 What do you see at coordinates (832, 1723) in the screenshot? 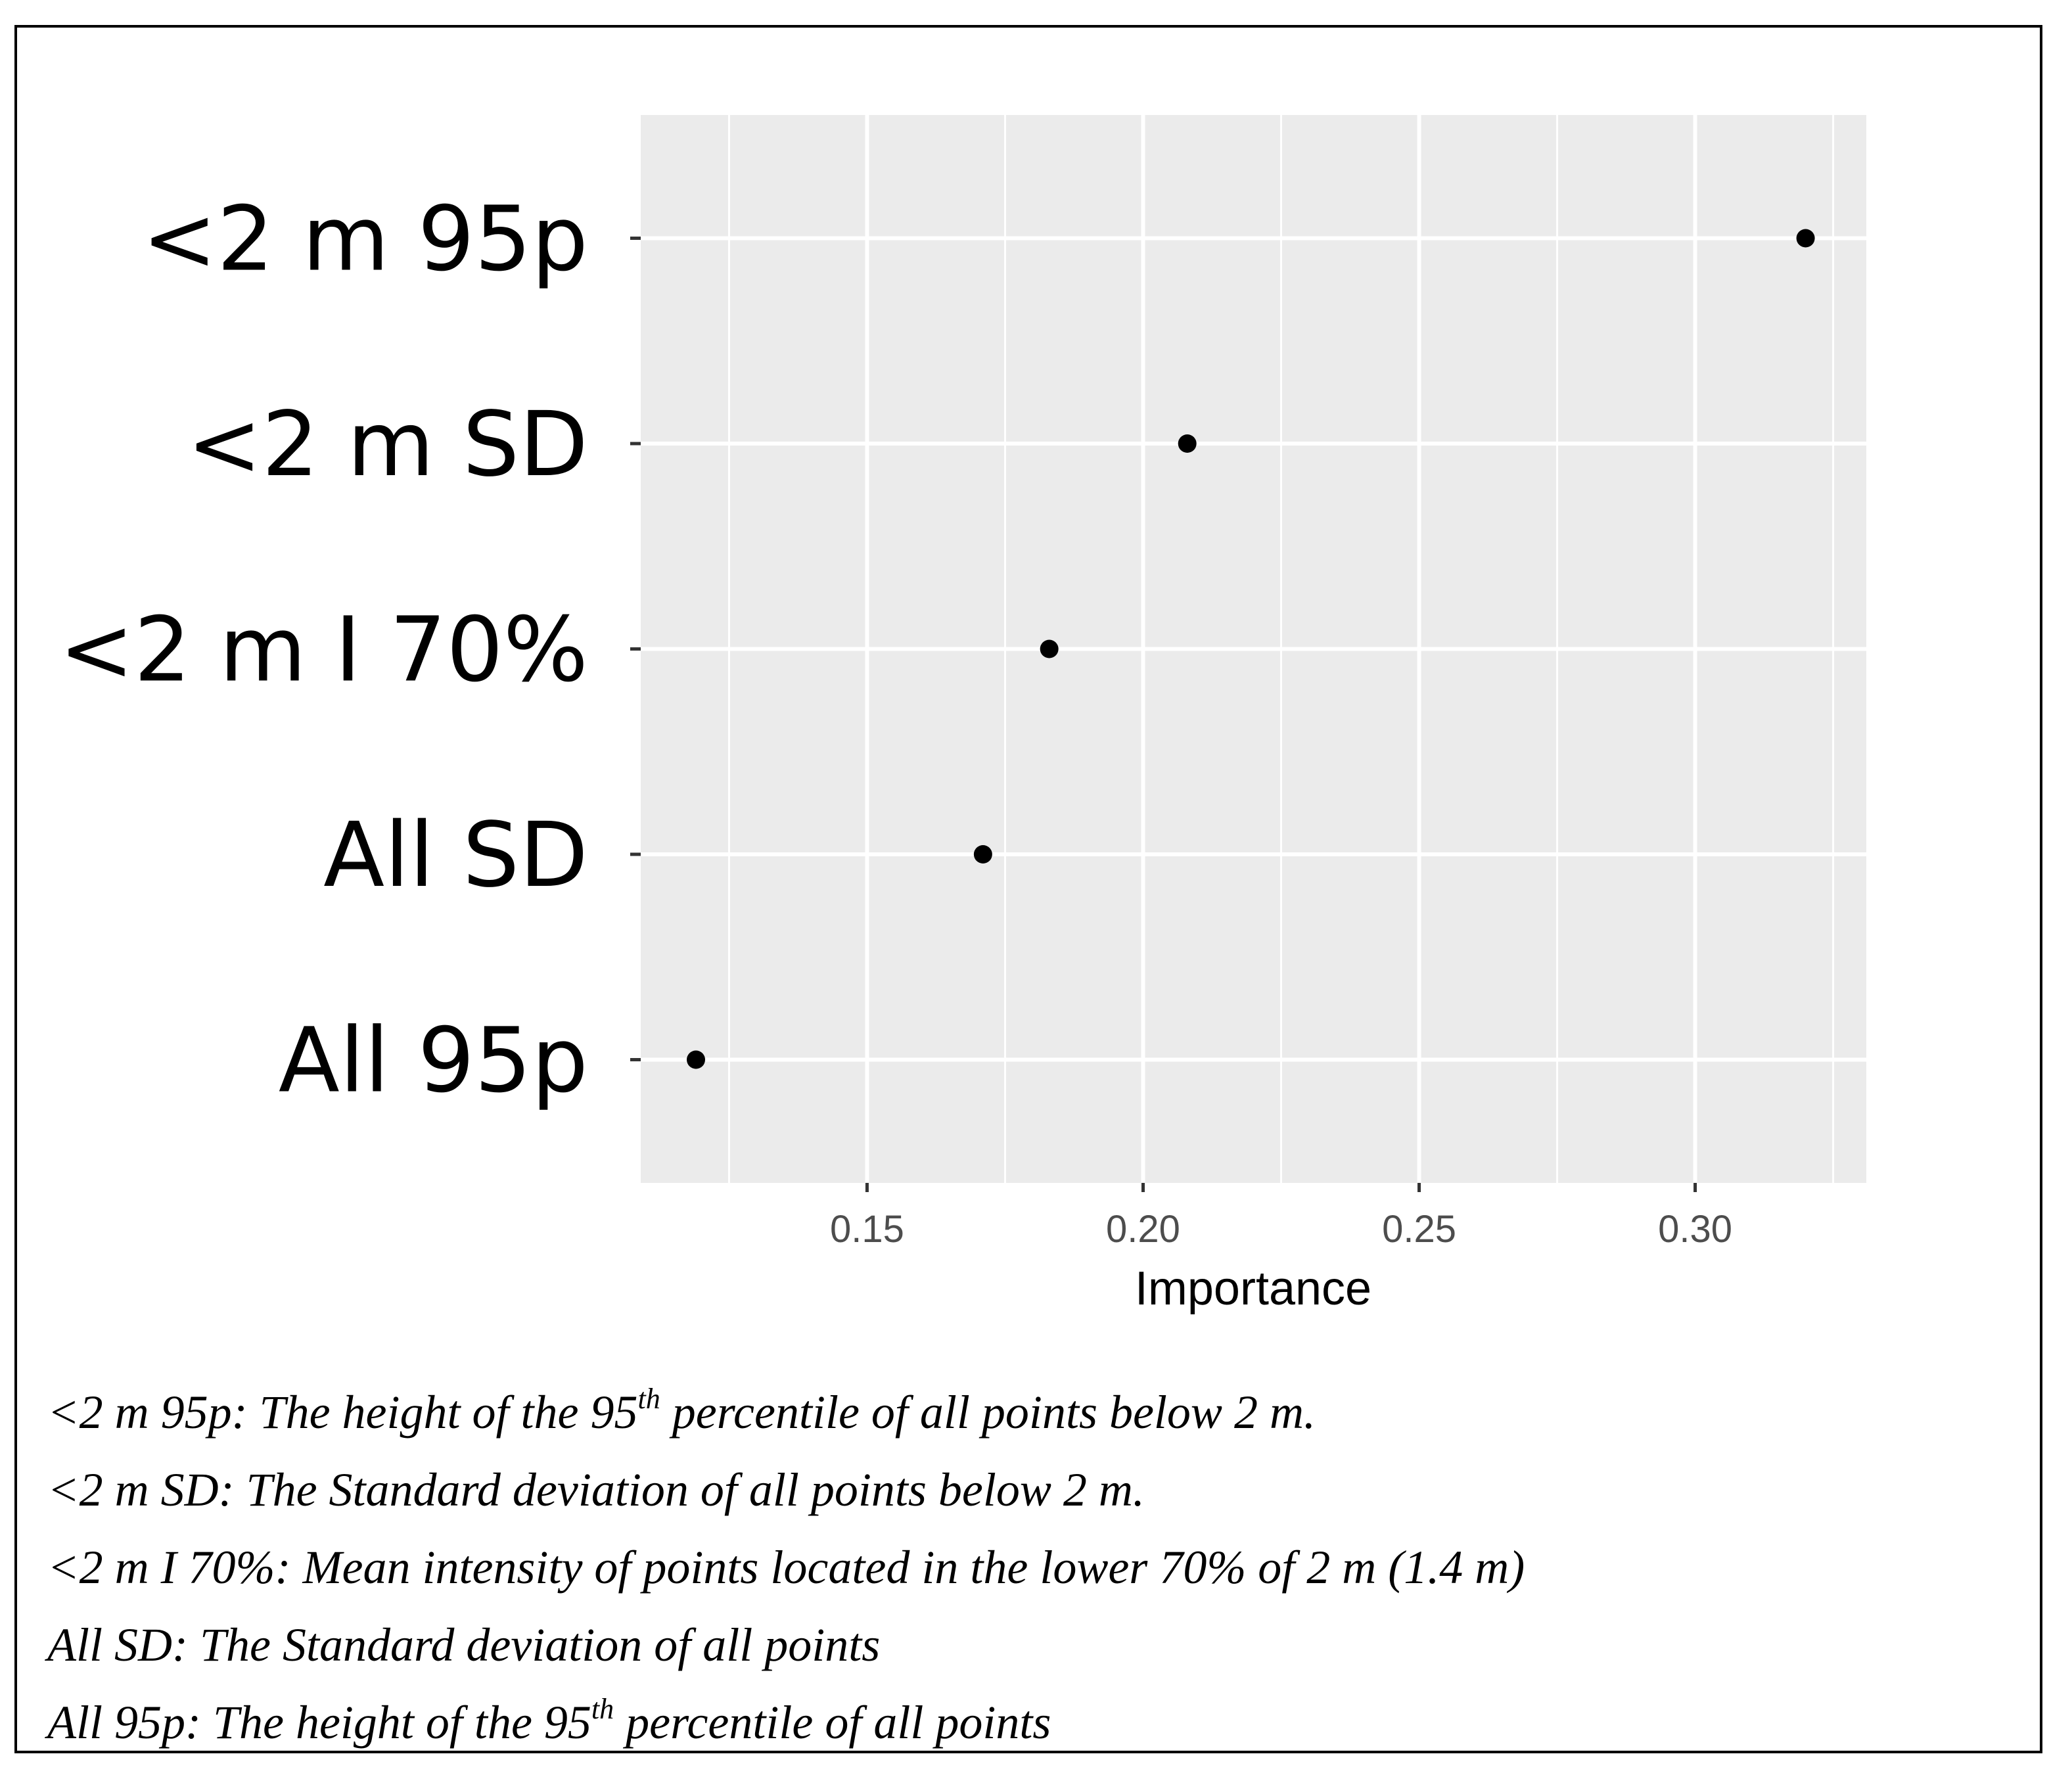
I see `legend-text-continued: percentile of all points` at bounding box center [832, 1723].